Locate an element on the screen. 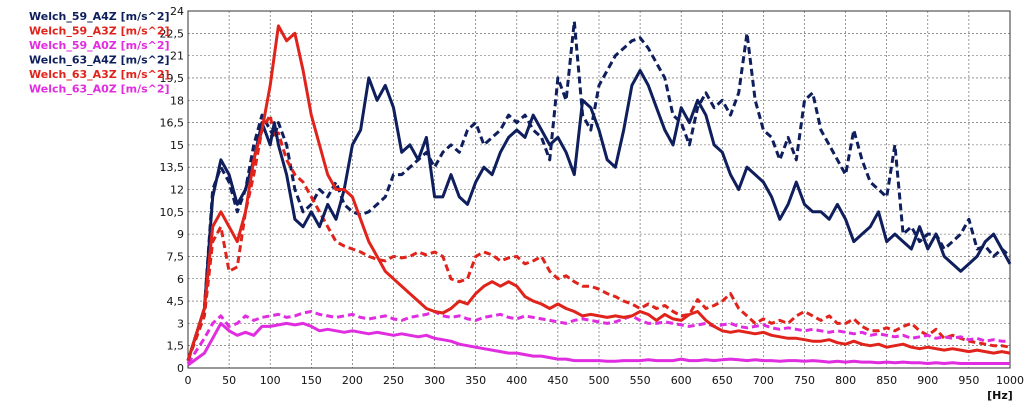 Image resolution: width=1024 pixels, height=407 pixels. x-tick-label: 50 is located at coordinates (229, 380).